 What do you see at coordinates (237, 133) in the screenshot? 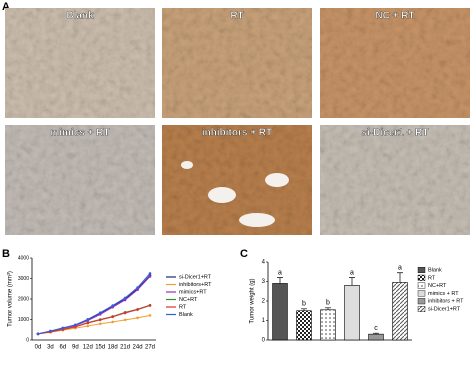
I see `image-label: inhibitors + RT` at bounding box center [237, 133].